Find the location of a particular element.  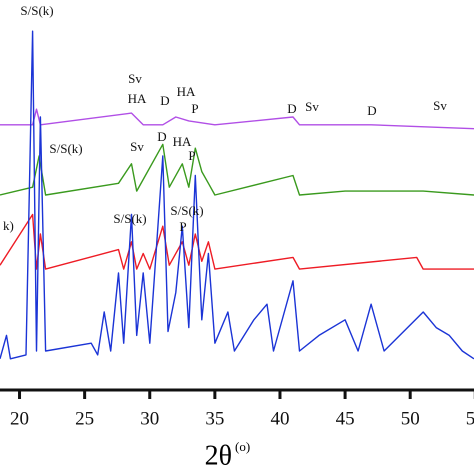

x-tick-label: 35 is located at coordinates (214, 418).